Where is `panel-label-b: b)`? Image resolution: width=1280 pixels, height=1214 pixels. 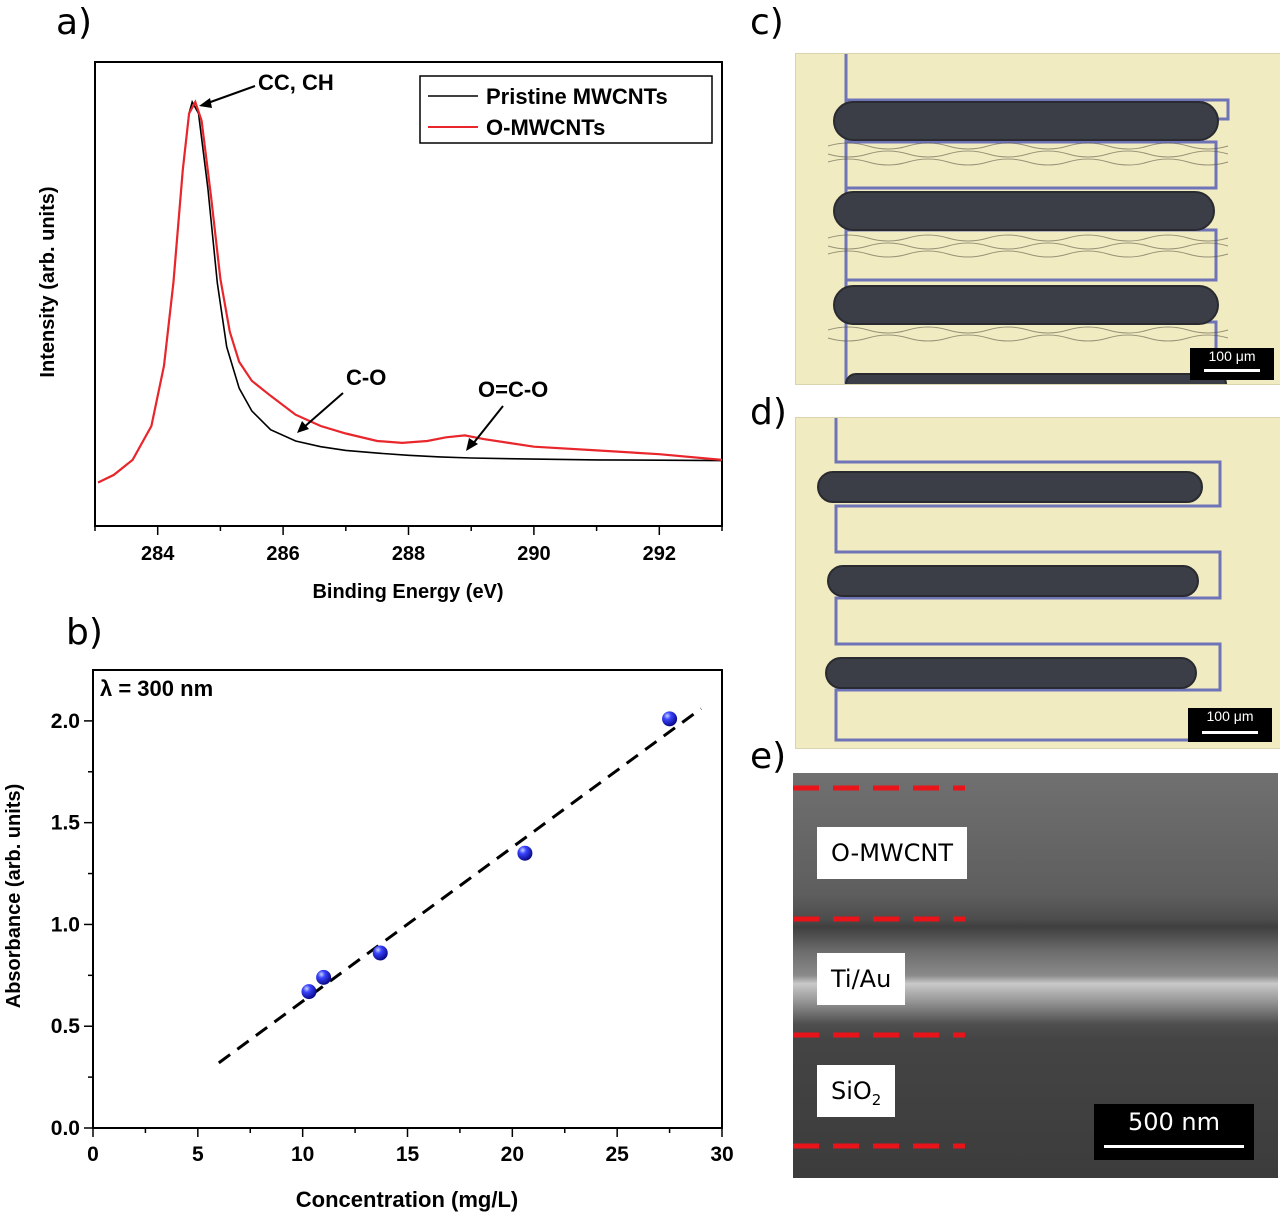 panel-label-b: b) is located at coordinates (84, 632).